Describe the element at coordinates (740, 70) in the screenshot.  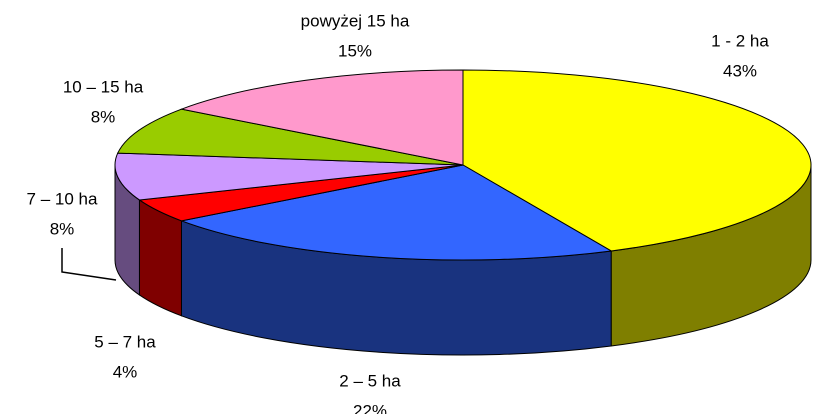
I see `value-label: 43%` at that location.